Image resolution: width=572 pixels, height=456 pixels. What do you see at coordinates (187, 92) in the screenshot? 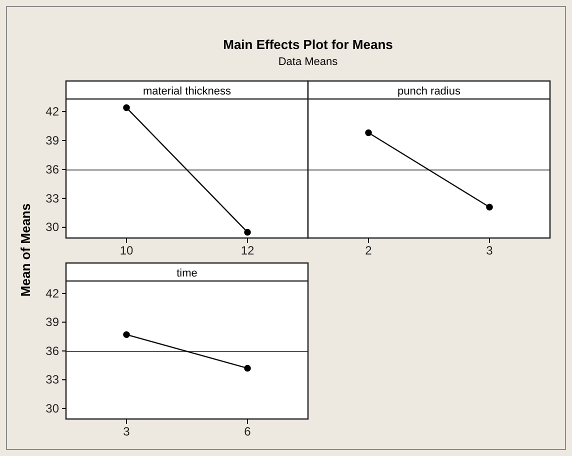
I see `x-axis-title: material thickness` at bounding box center [187, 92].